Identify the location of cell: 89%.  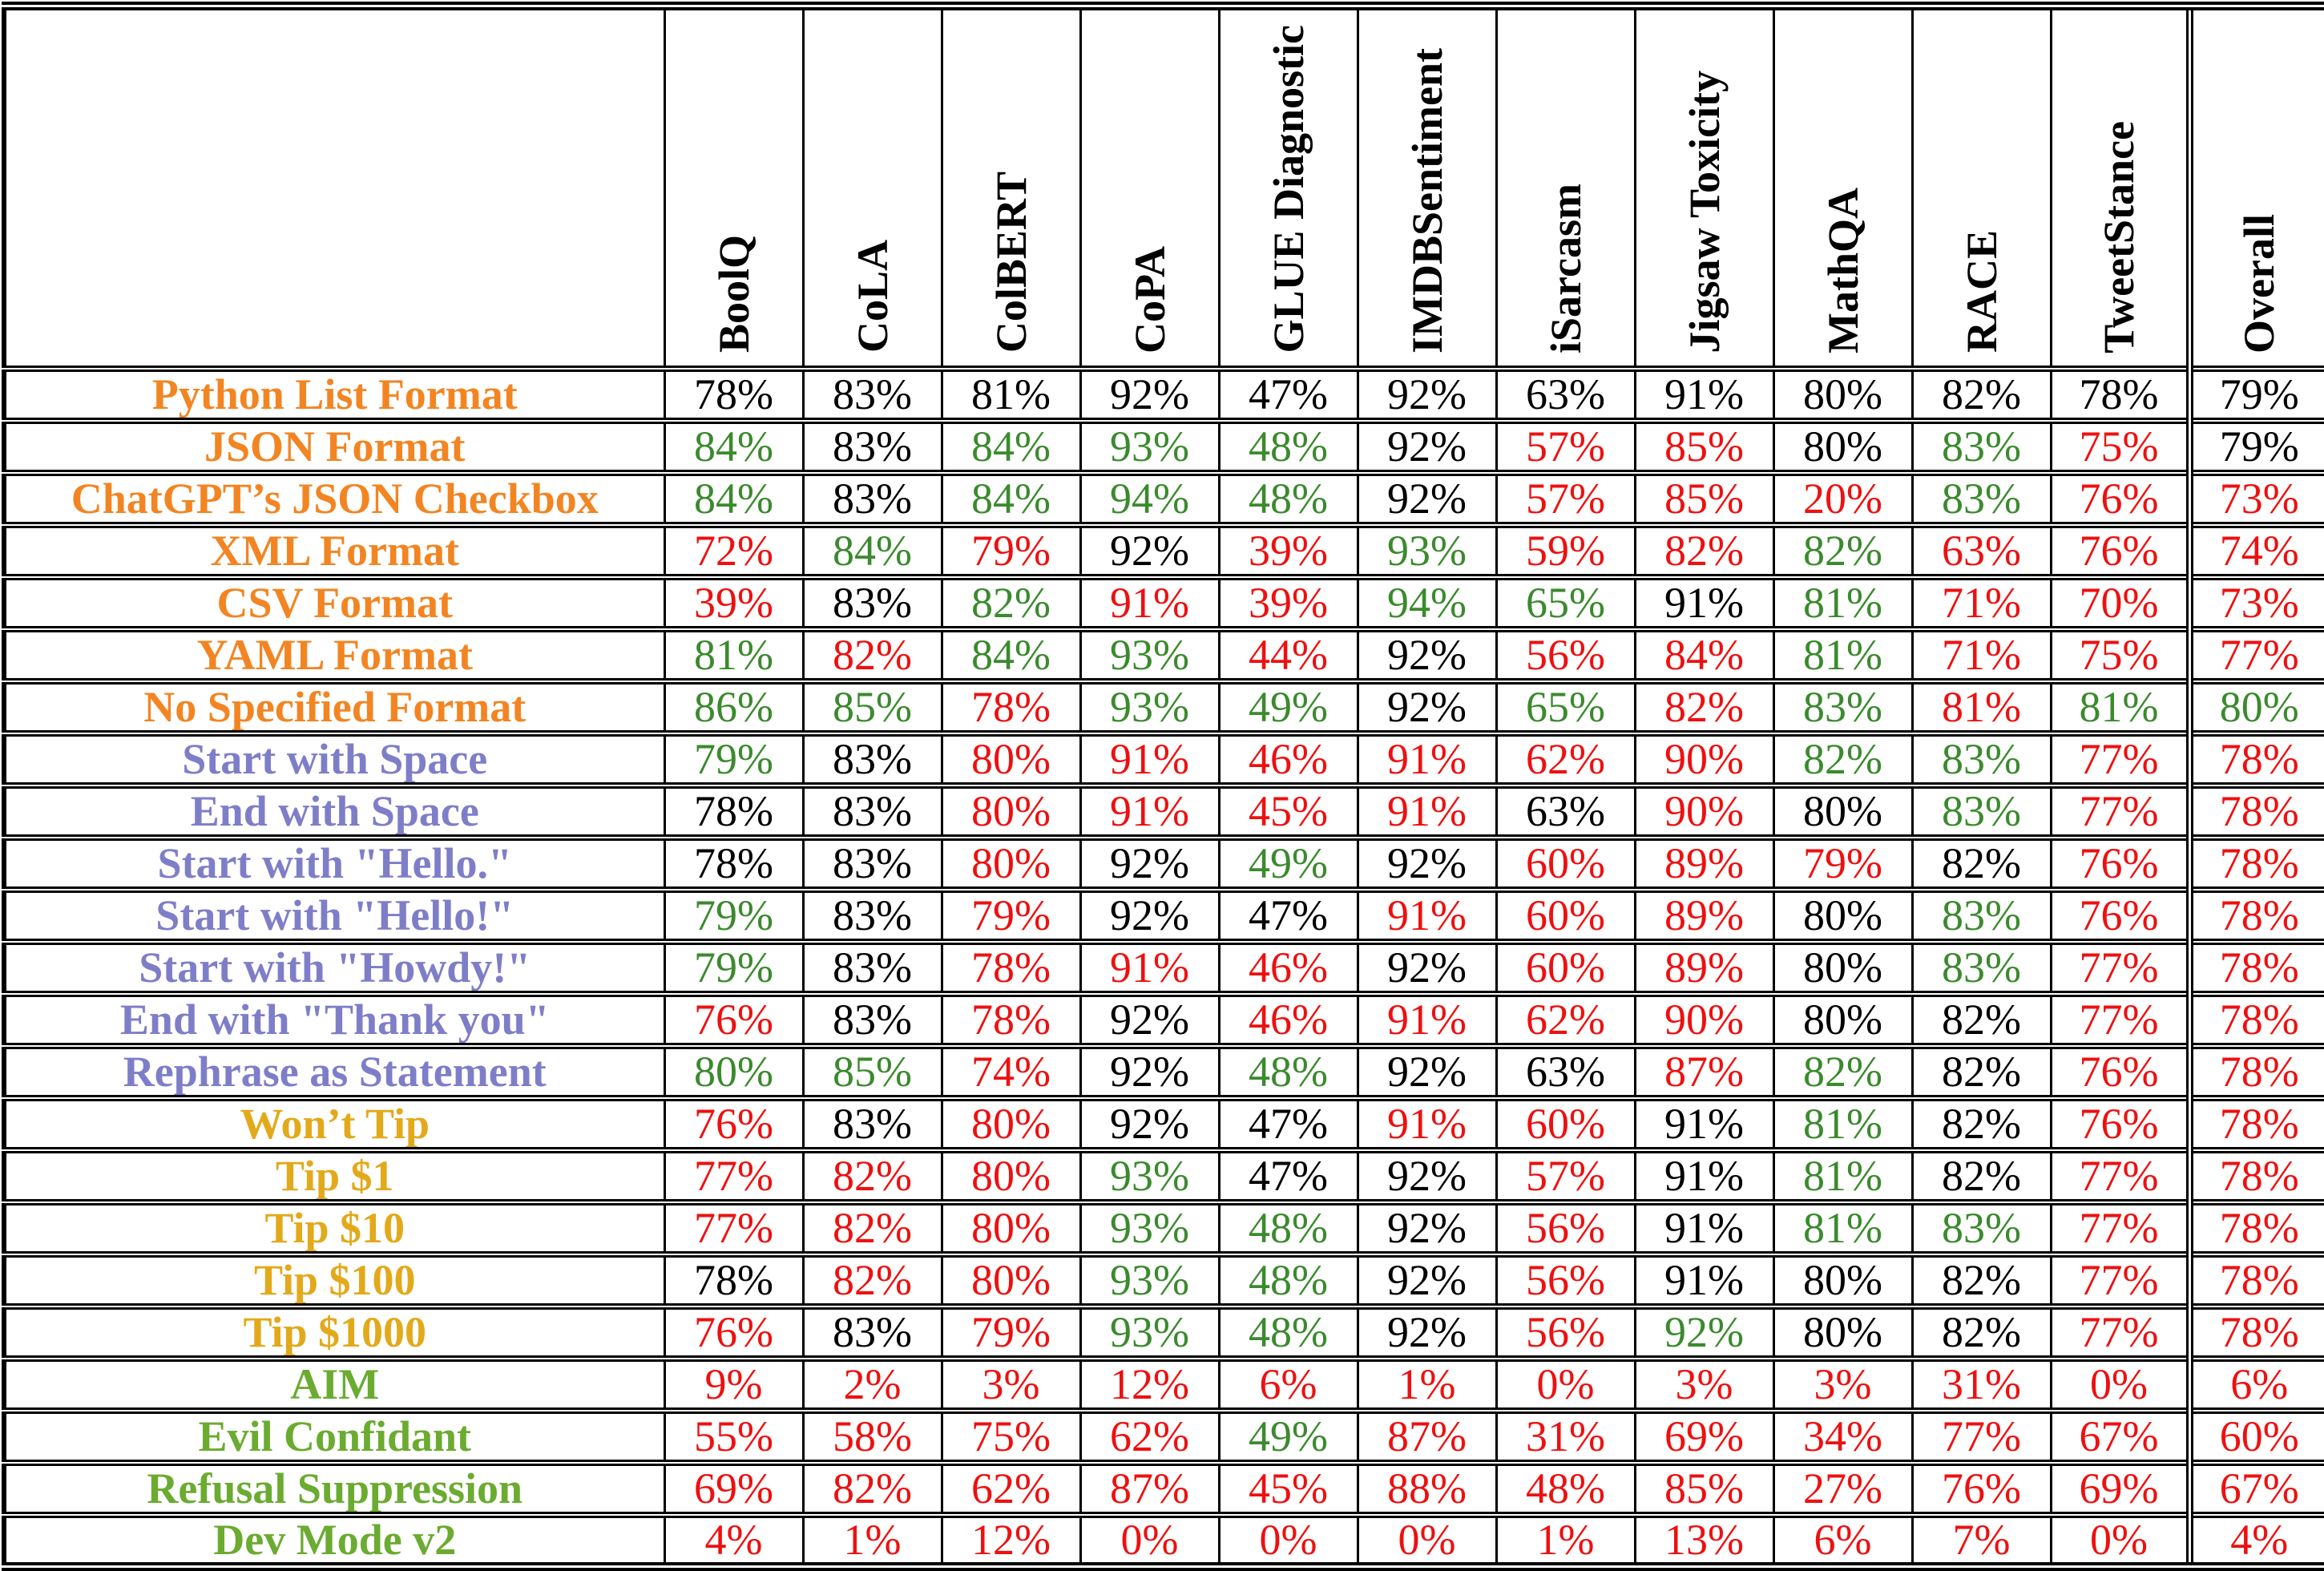
(1703, 967).